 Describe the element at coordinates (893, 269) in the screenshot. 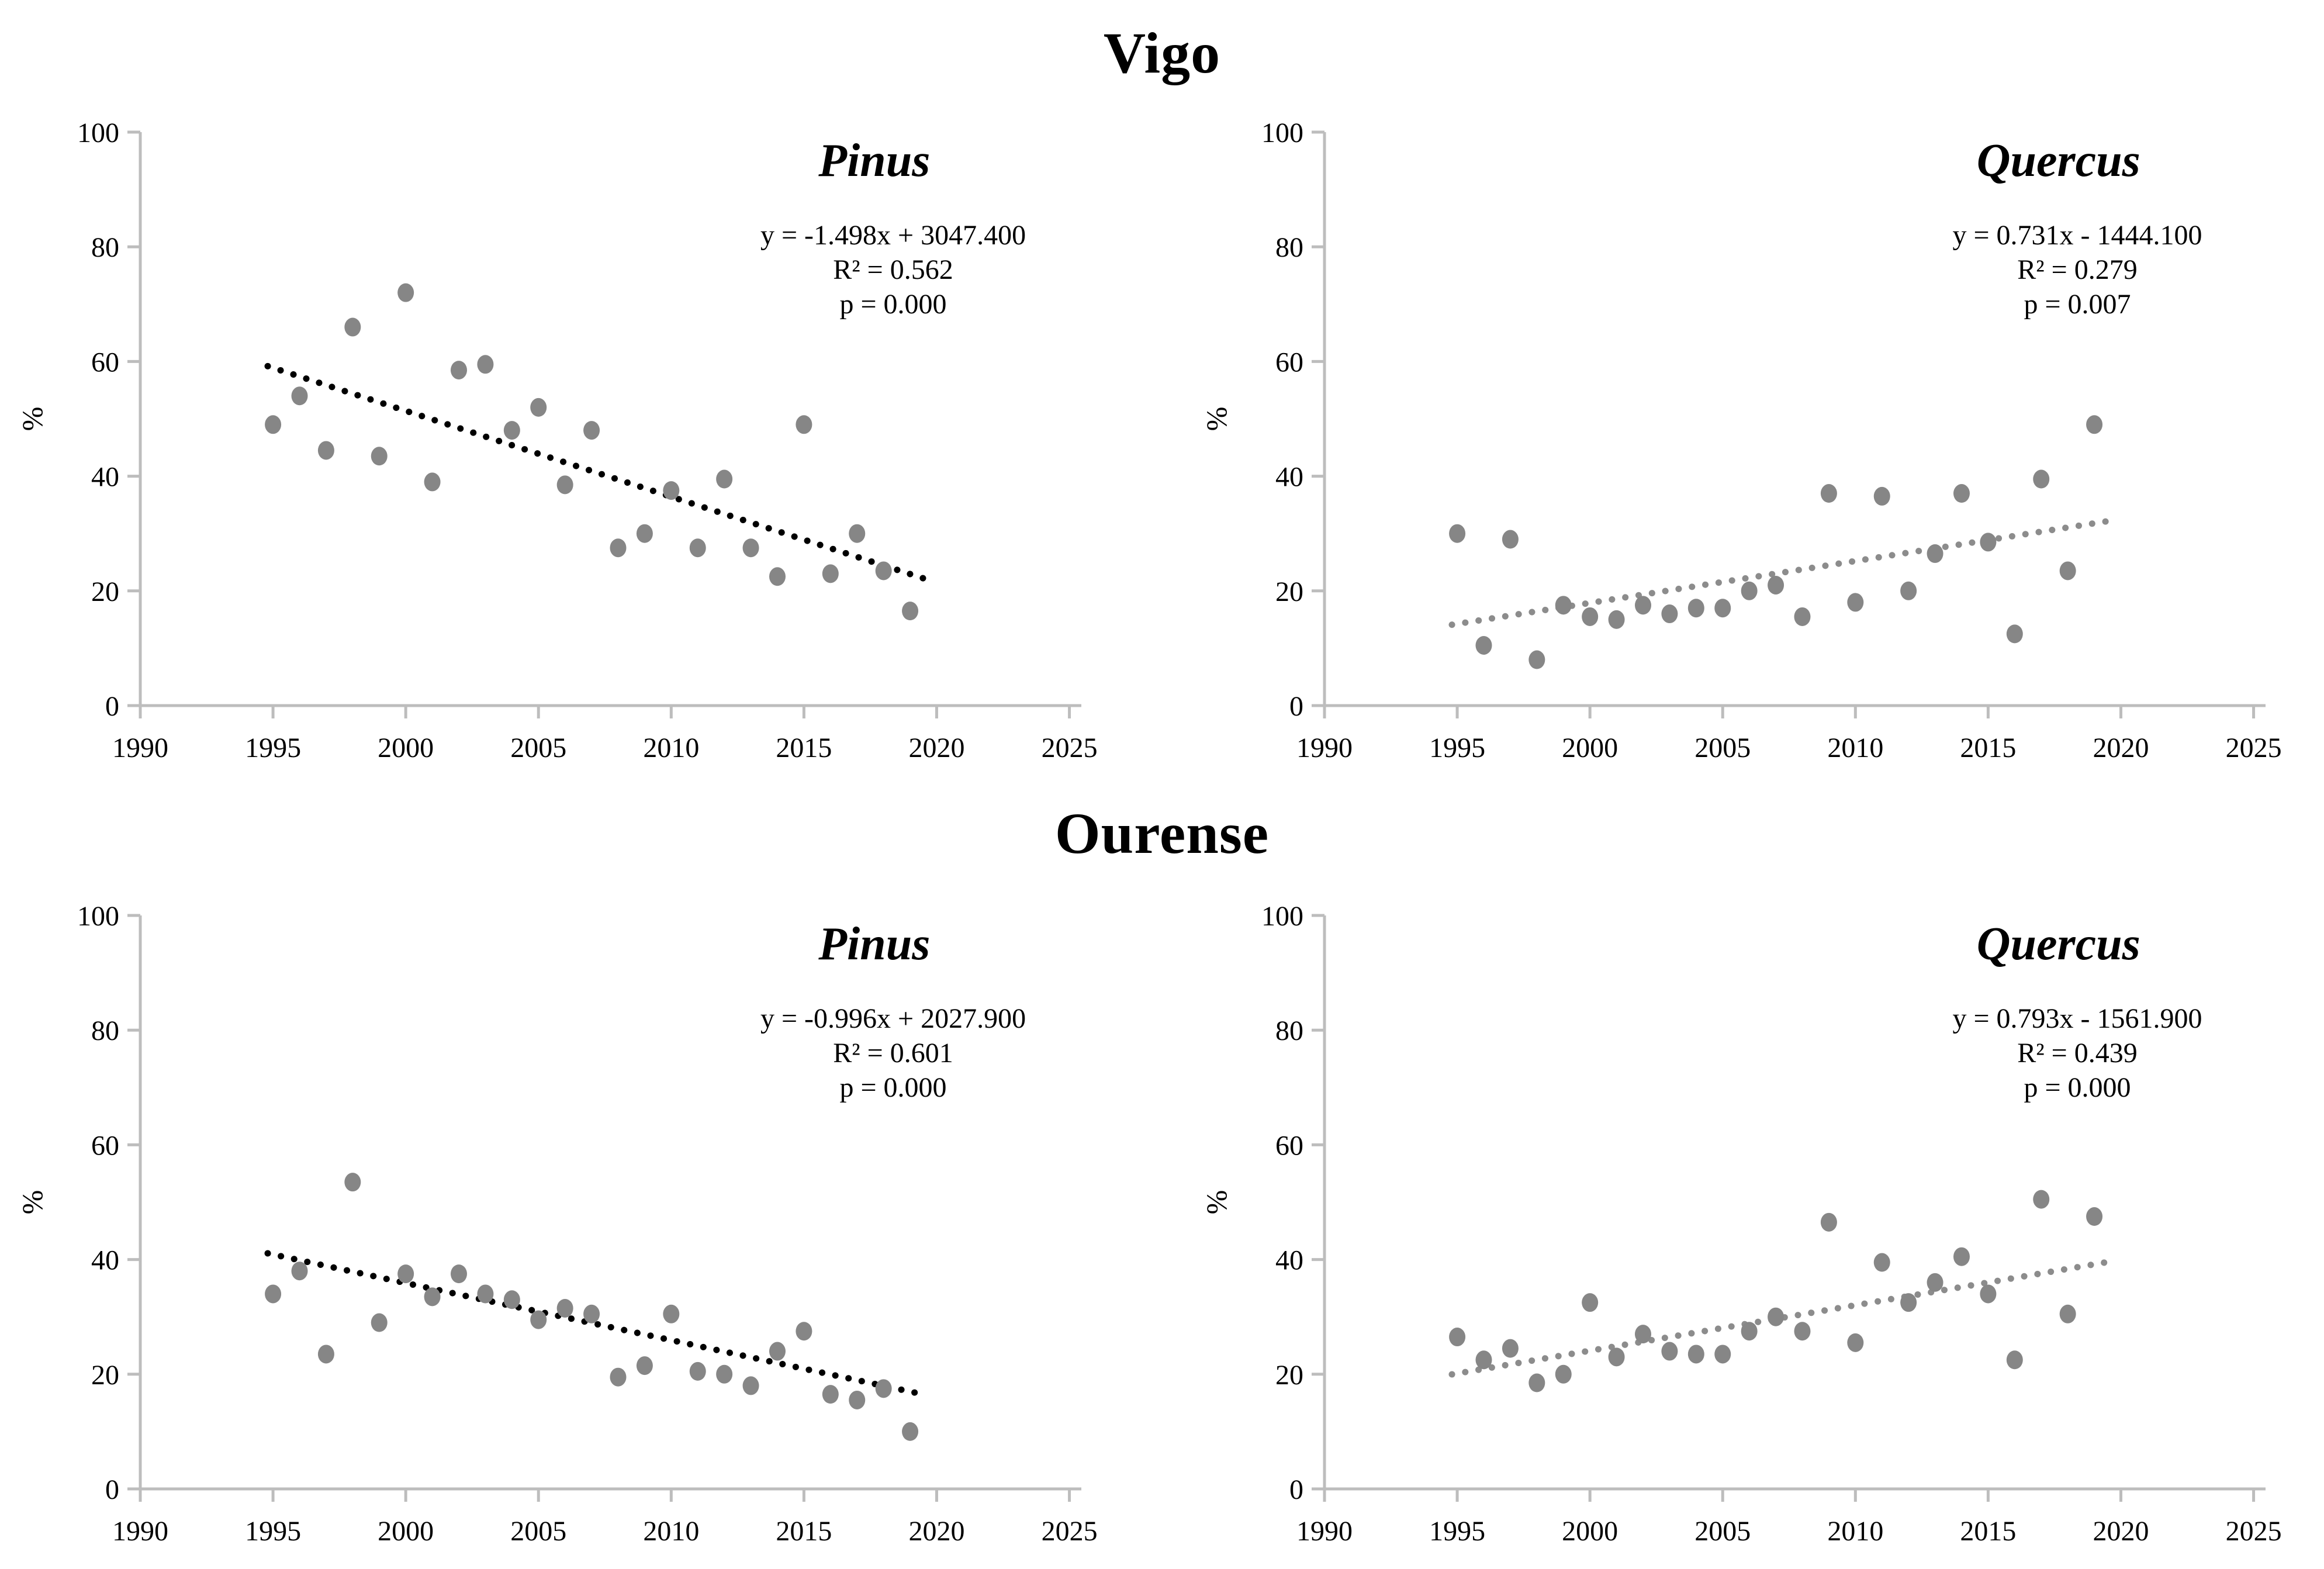

I see `r-squared-text: R² = 0.562` at that location.